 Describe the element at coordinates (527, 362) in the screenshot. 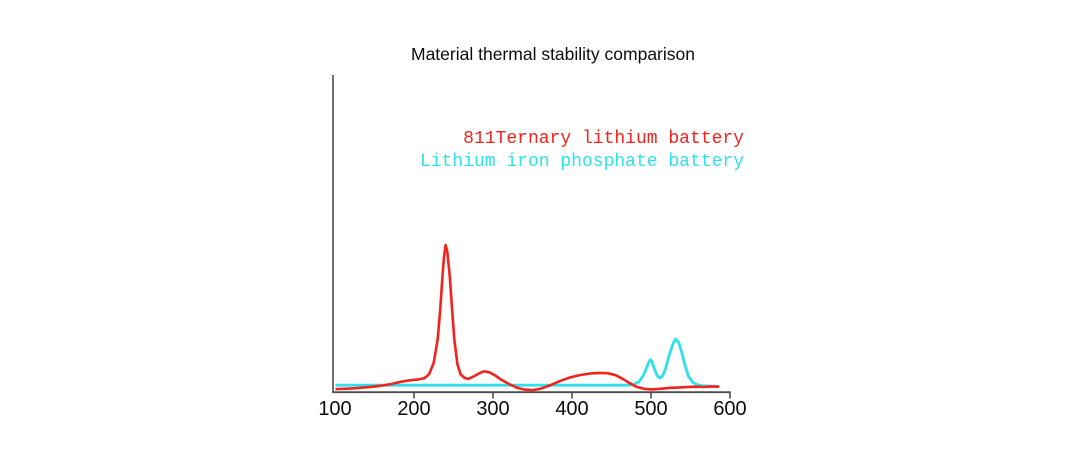

I see `series-curve-lfp` at that location.